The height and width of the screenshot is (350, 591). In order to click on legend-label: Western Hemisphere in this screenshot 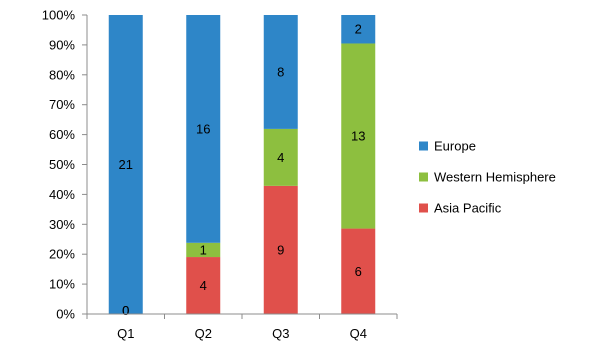, I will do `click(495, 177)`.